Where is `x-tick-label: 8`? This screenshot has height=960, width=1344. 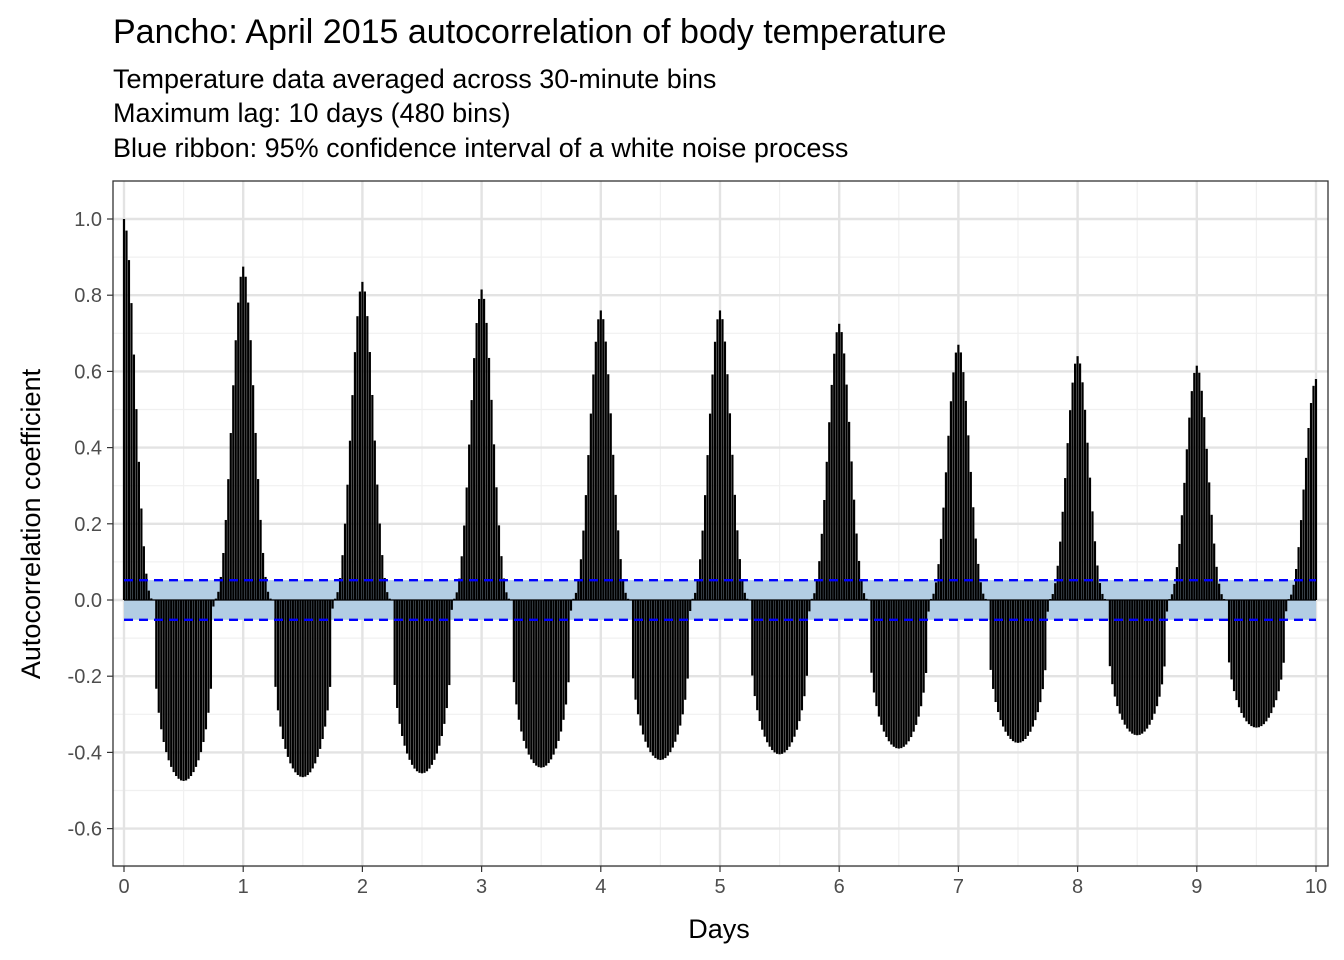
x-tick-label: 8 is located at coordinates (1077, 887).